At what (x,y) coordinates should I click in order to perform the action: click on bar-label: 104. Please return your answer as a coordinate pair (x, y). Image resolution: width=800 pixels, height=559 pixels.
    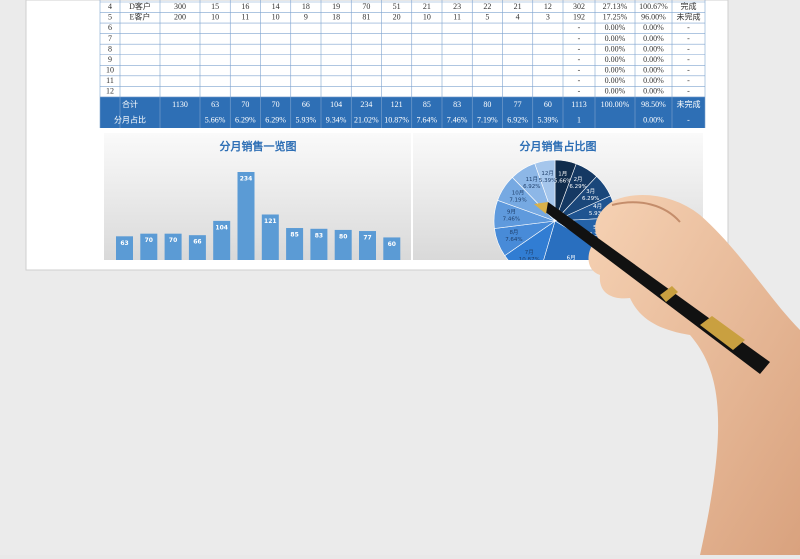
    Looking at the image, I should click on (221, 227).